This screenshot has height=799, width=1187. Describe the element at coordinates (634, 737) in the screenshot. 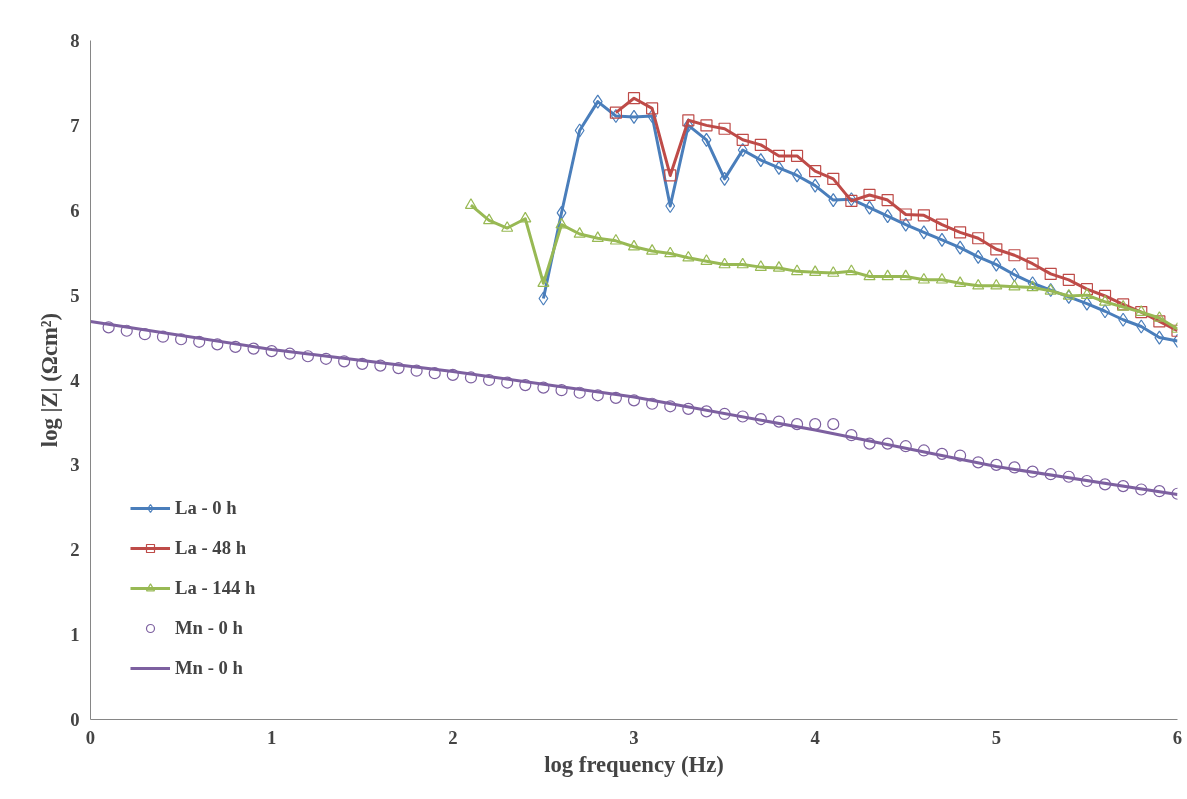

I see `x-tick-label: 3` at that location.